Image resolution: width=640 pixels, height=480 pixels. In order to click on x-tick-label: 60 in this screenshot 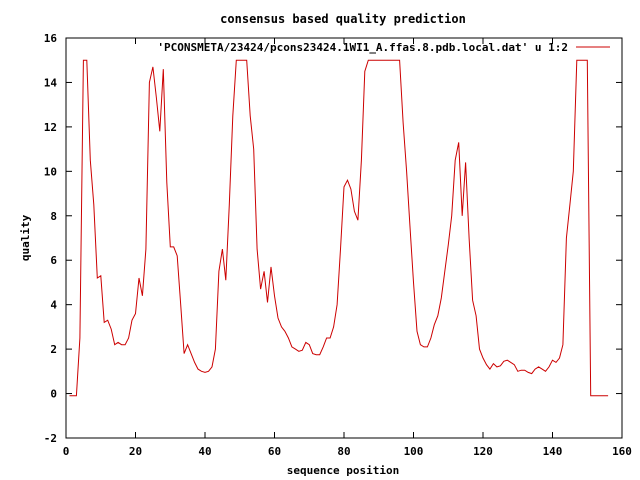, I will do `click(274, 451)`.